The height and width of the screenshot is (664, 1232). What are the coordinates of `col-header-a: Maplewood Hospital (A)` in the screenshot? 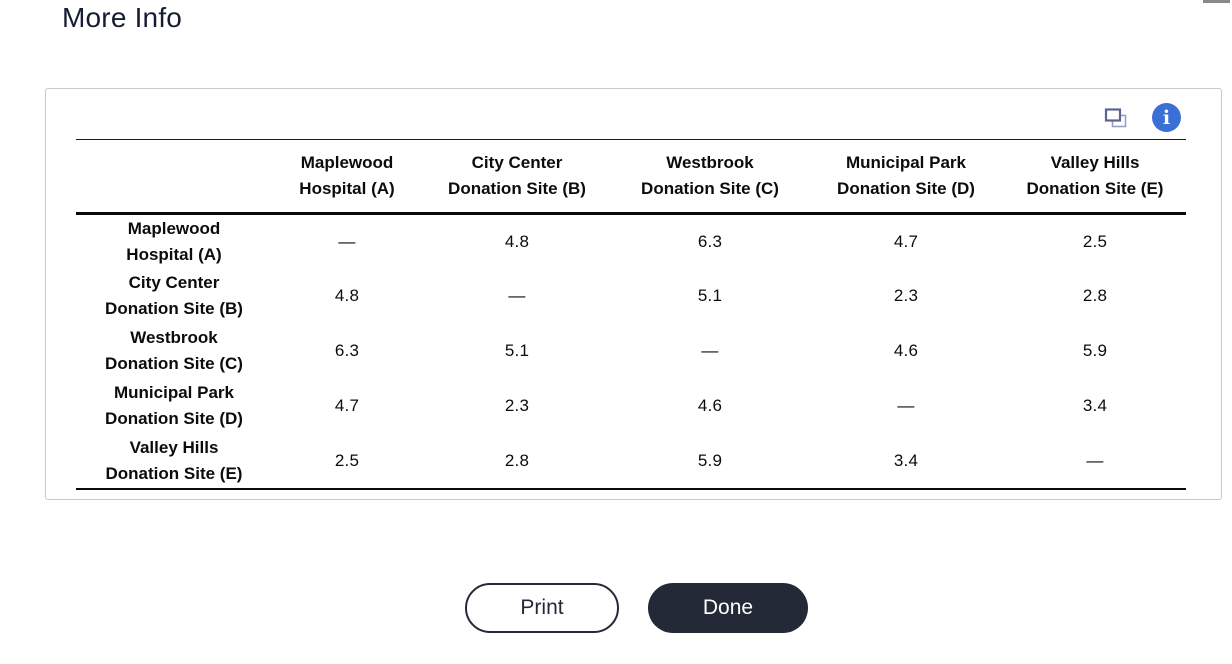 It's located at (347, 177).